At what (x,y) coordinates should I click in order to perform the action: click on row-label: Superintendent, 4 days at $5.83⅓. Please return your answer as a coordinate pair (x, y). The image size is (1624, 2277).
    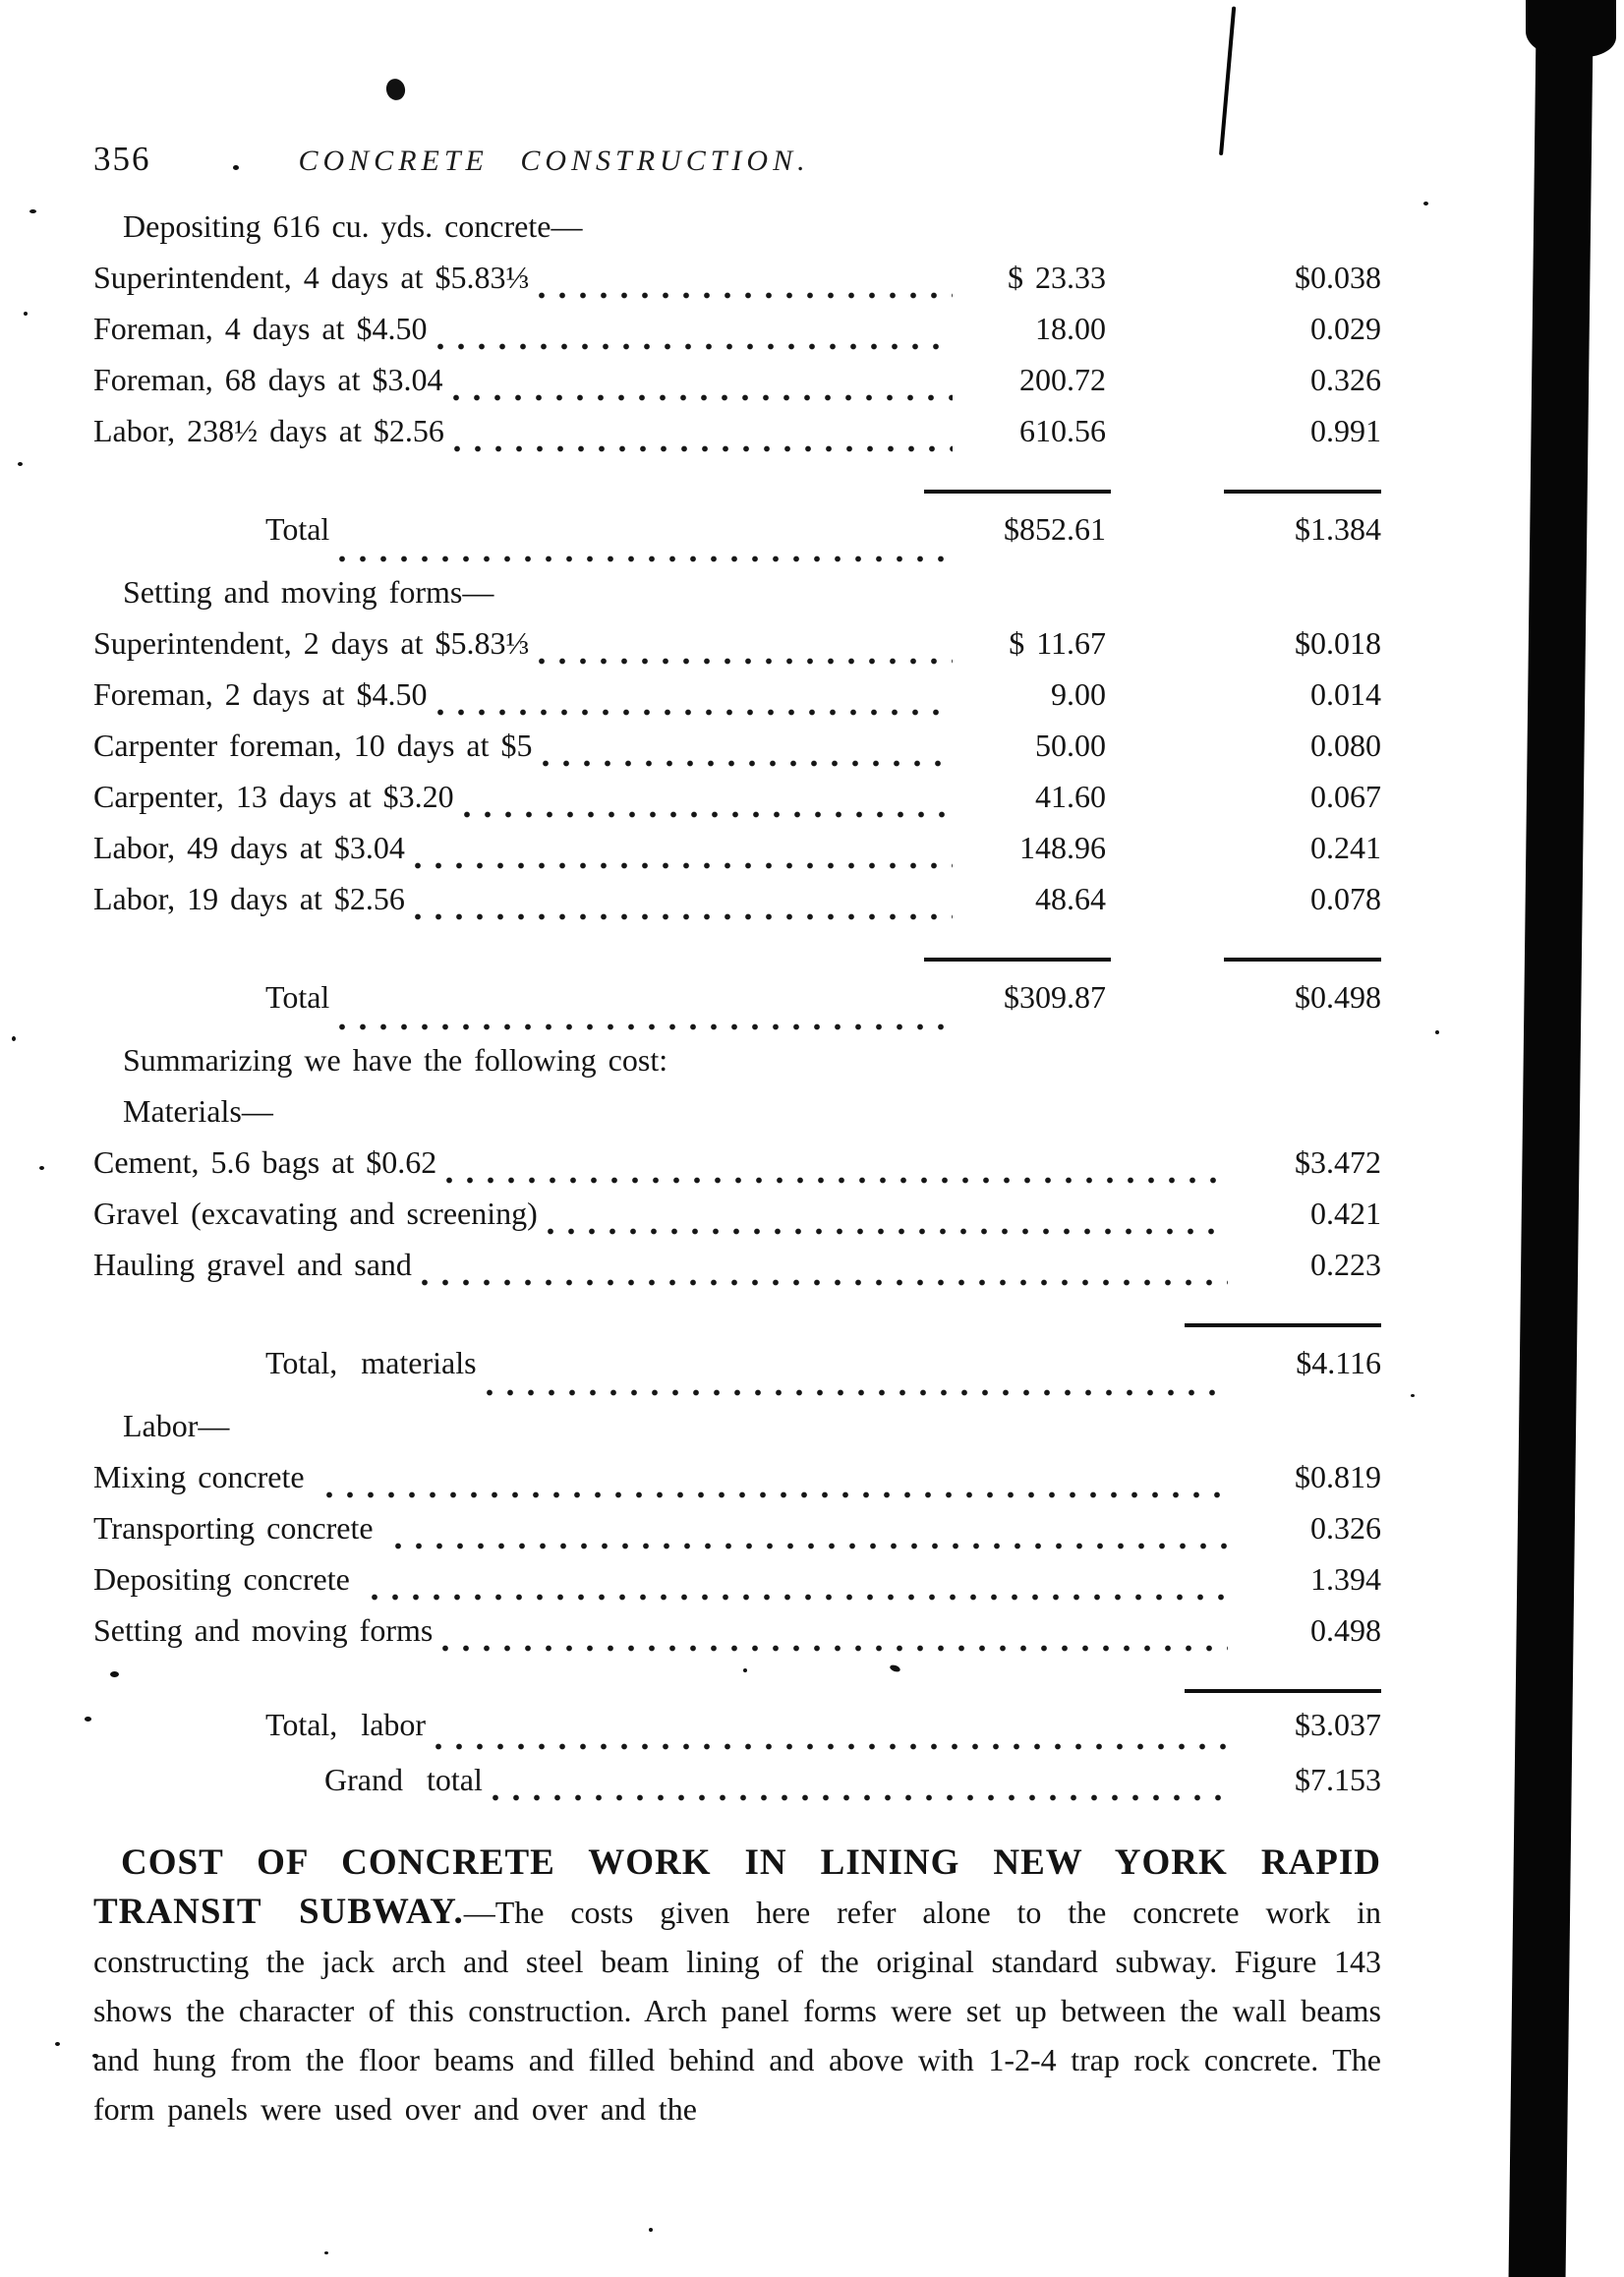
    Looking at the image, I should click on (311, 277).